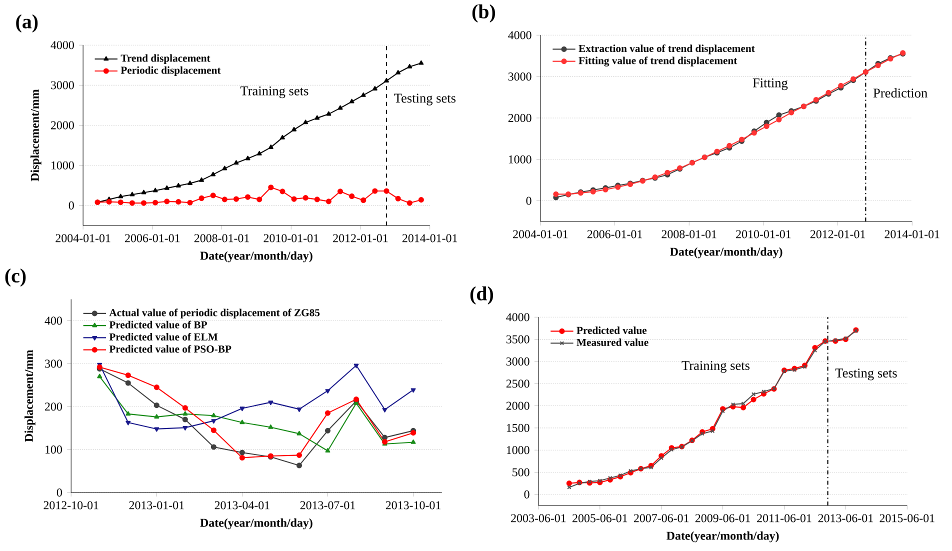 This screenshot has width=952, height=551. What do you see at coordinates (214, 313) in the screenshot?
I see `legend-label: Actual value of periodic displacement of ZG85` at bounding box center [214, 313].